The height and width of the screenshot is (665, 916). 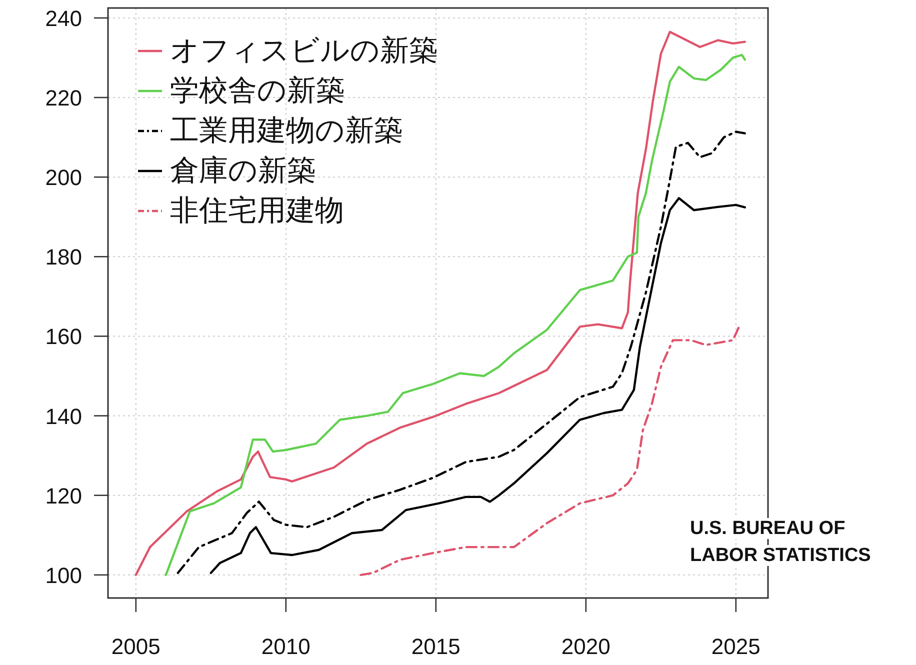 What do you see at coordinates (63, 257) in the screenshot?
I see `y-tick-label: 180` at bounding box center [63, 257].